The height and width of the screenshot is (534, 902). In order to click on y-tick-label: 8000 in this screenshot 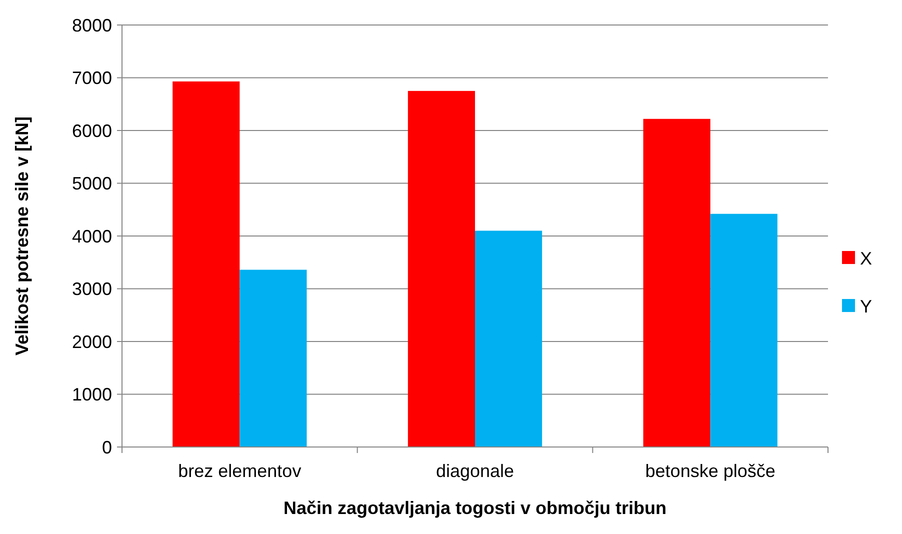, I will do `click(92, 25)`.